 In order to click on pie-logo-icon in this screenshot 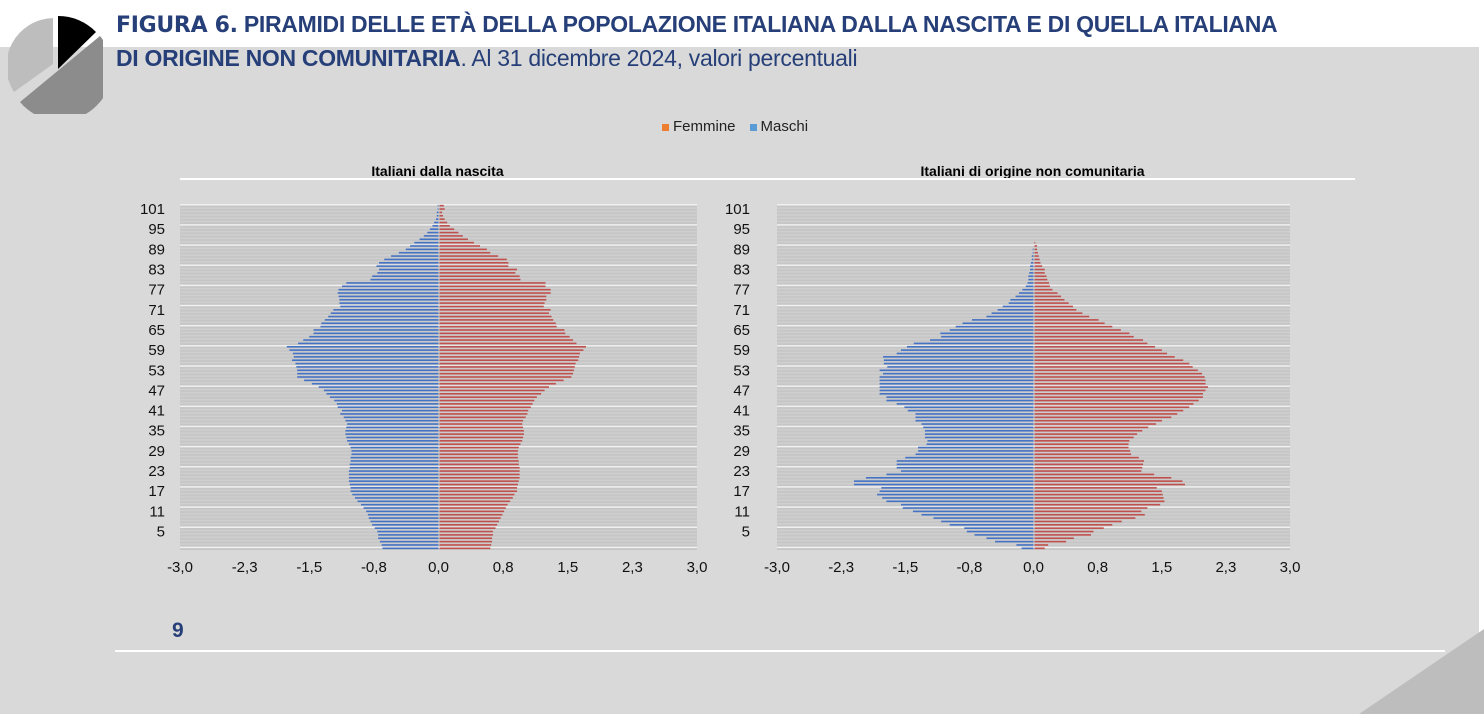, I will do `click(55, 64)`.